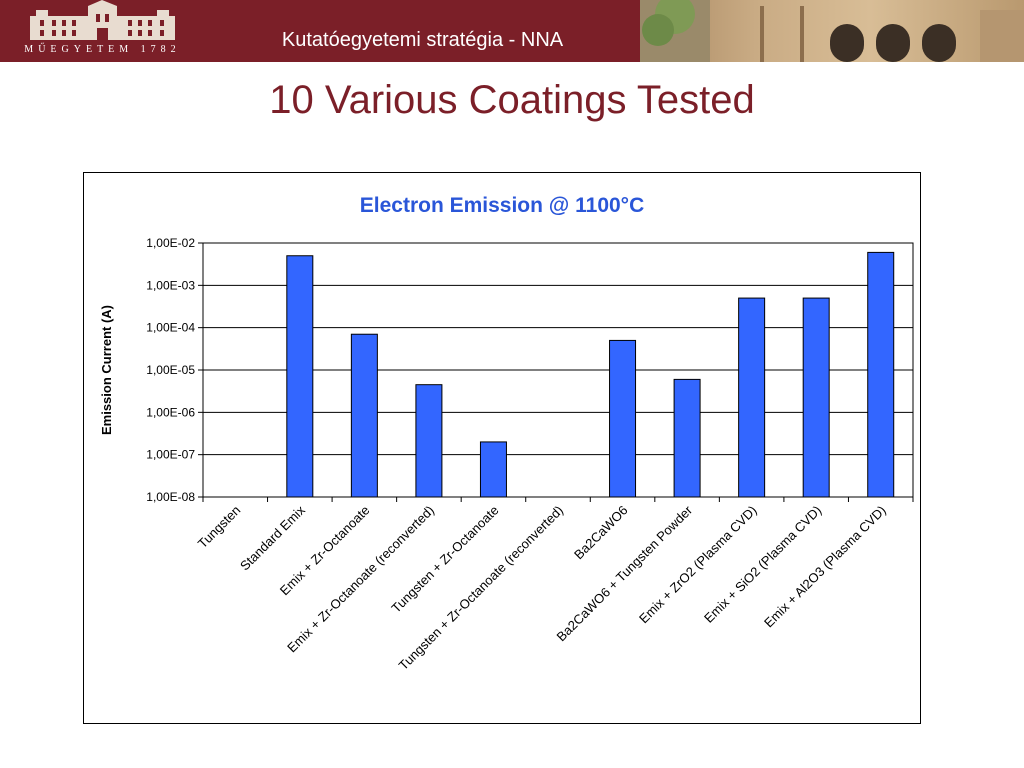  What do you see at coordinates (762, 564) in the screenshot?
I see `x-tick-label: Emix + SiO2 (Plasma CVD)` at bounding box center [762, 564].